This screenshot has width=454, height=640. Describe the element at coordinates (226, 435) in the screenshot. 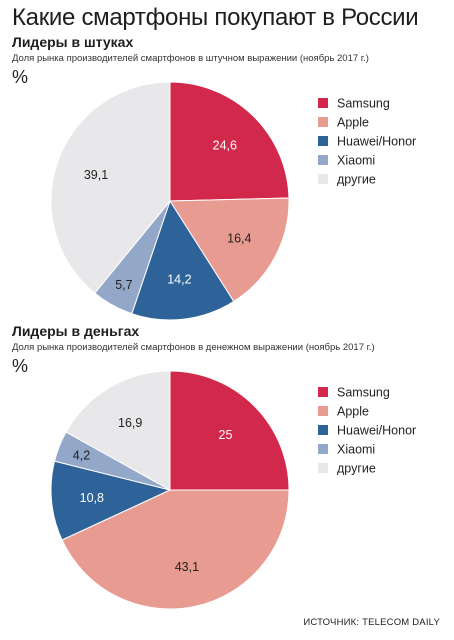

I see `slice-value-label-samsung: 25` at that location.